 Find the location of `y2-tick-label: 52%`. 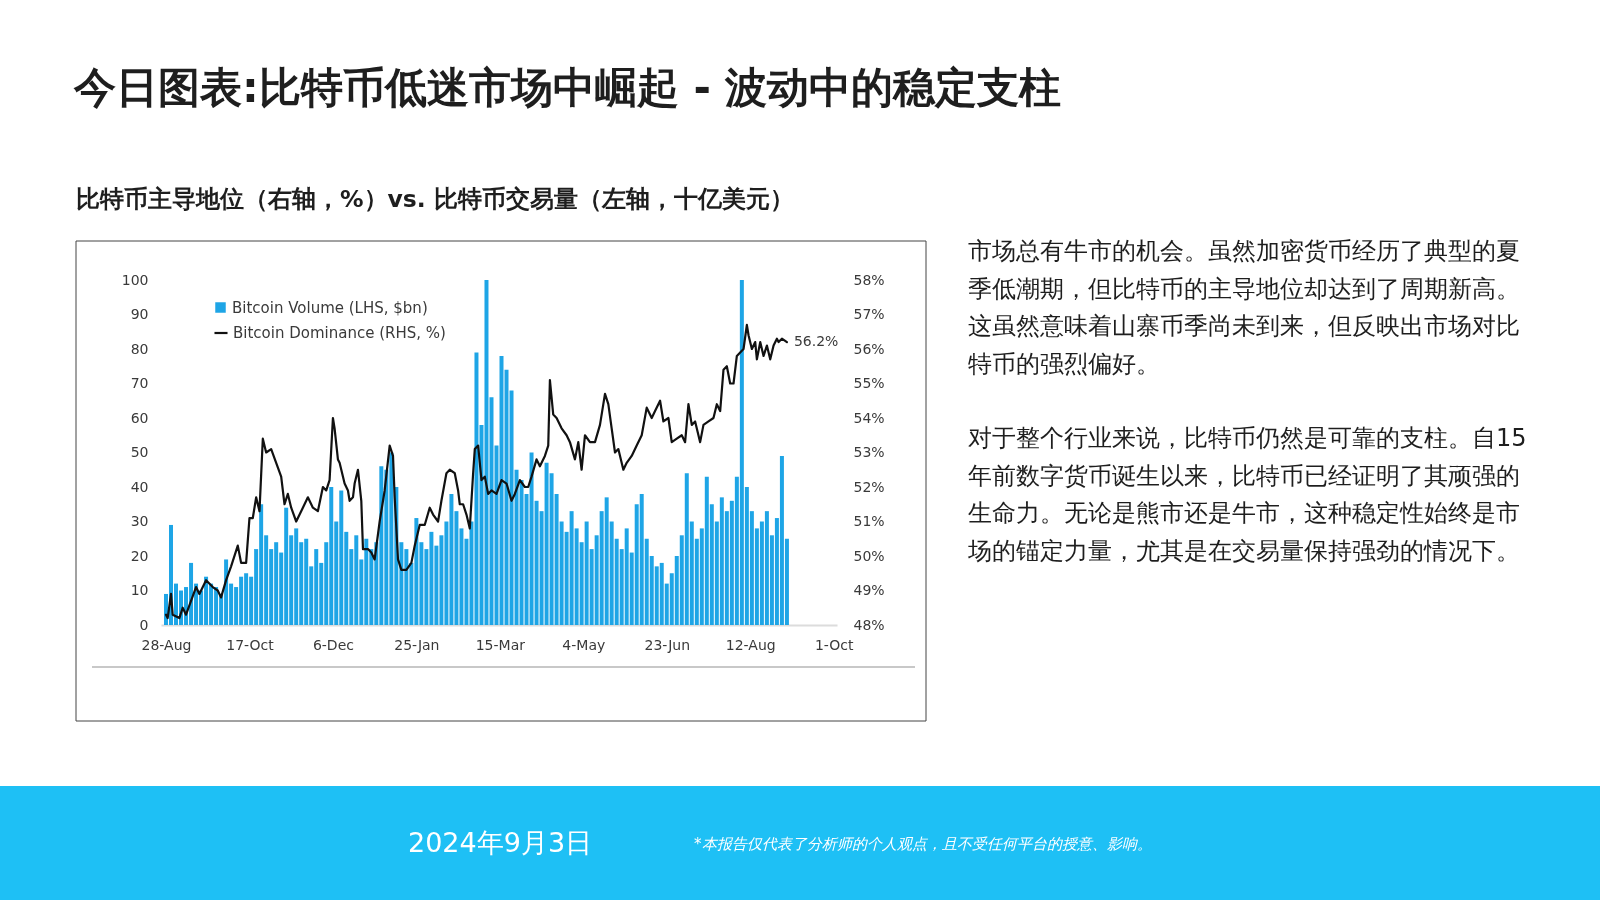

y2-tick-label: 52% is located at coordinates (869, 486).